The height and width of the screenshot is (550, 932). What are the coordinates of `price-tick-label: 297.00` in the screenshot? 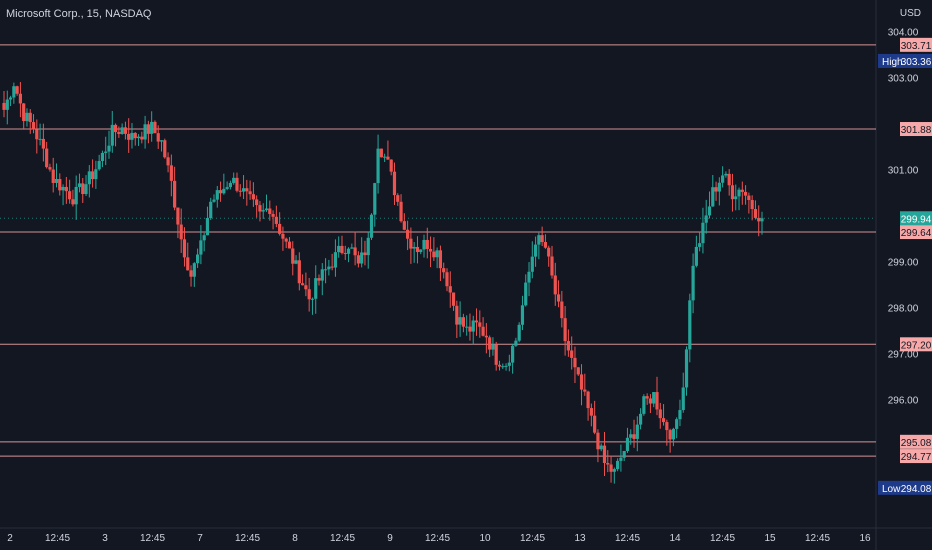 It's located at (903, 355).